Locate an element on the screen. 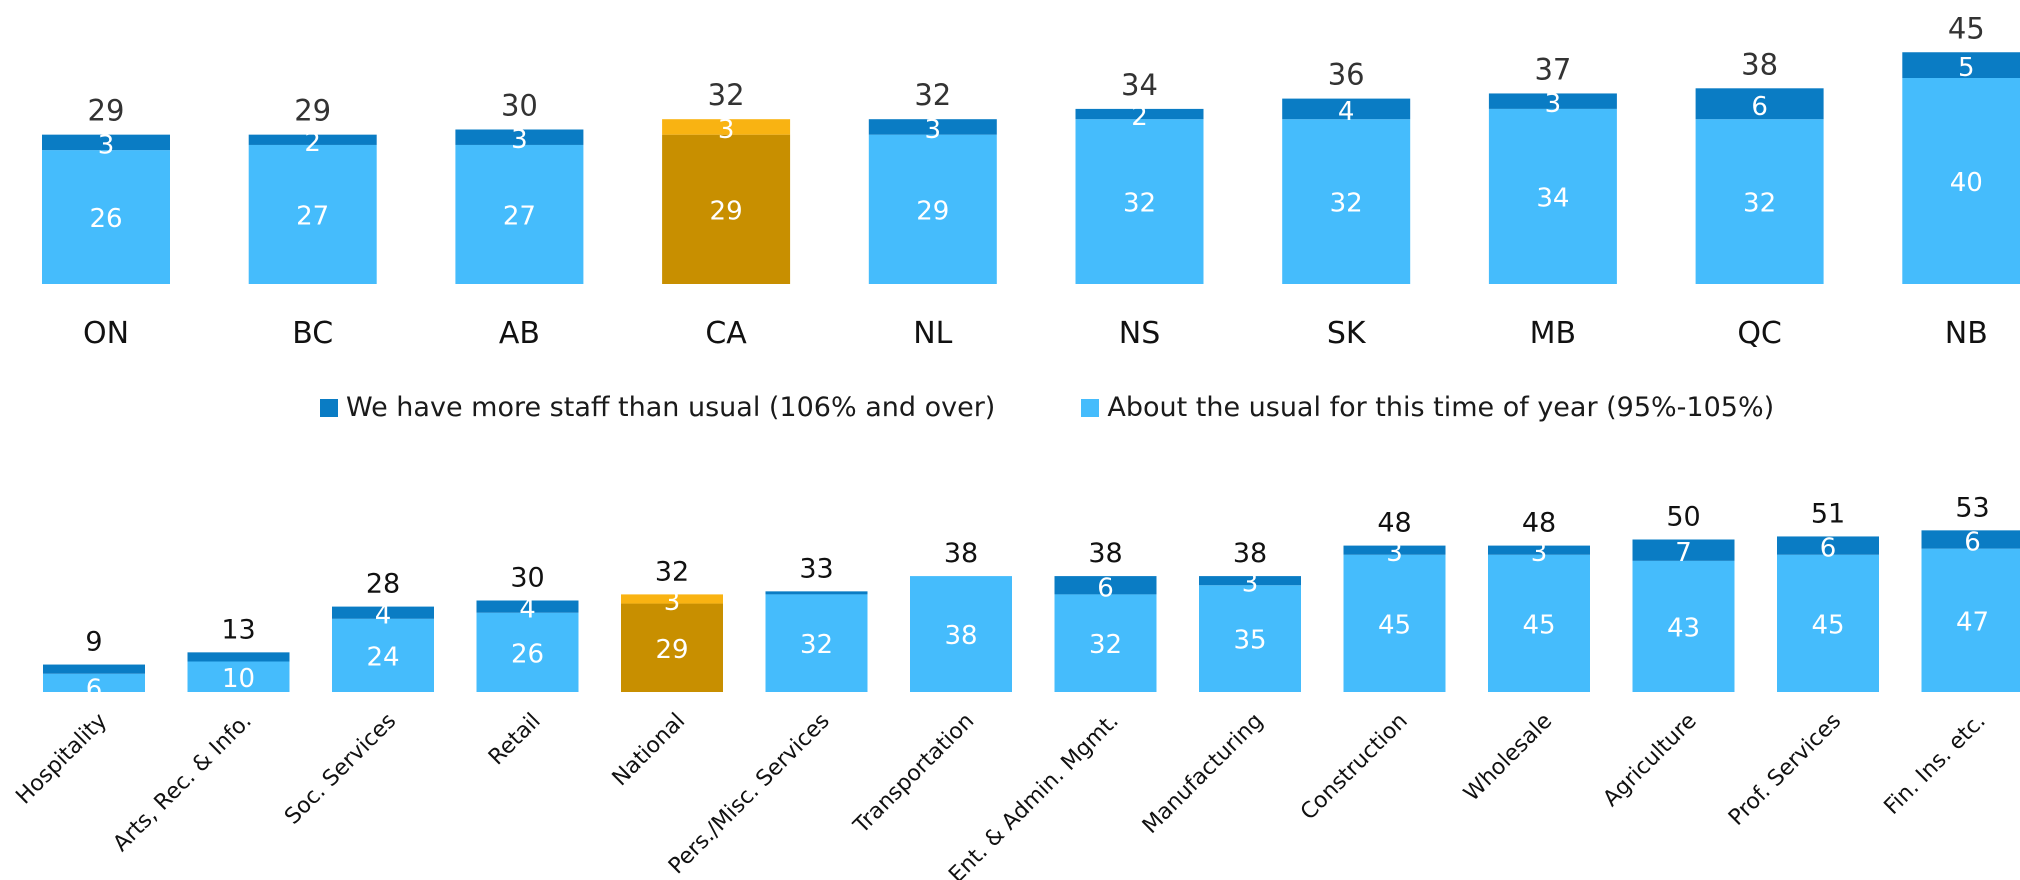  label-more-on: 3 is located at coordinates (106, 145).